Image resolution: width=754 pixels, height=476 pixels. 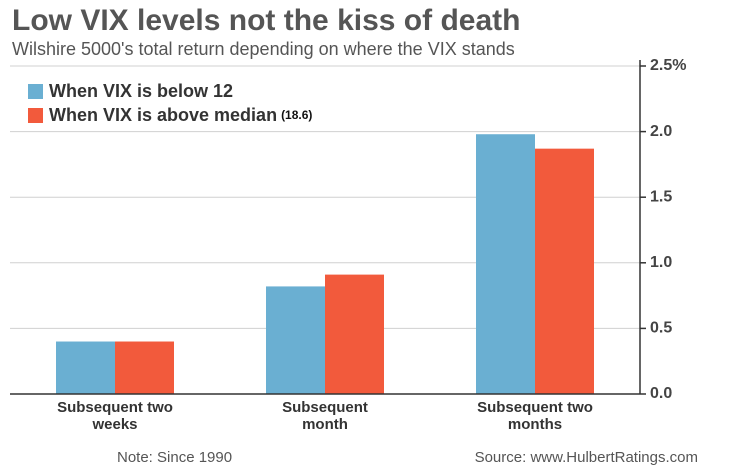 What do you see at coordinates (115, 416) in the screenshot?
I see `x-tick-label: Subsequent two weeks` at bounding box center [115, 416].